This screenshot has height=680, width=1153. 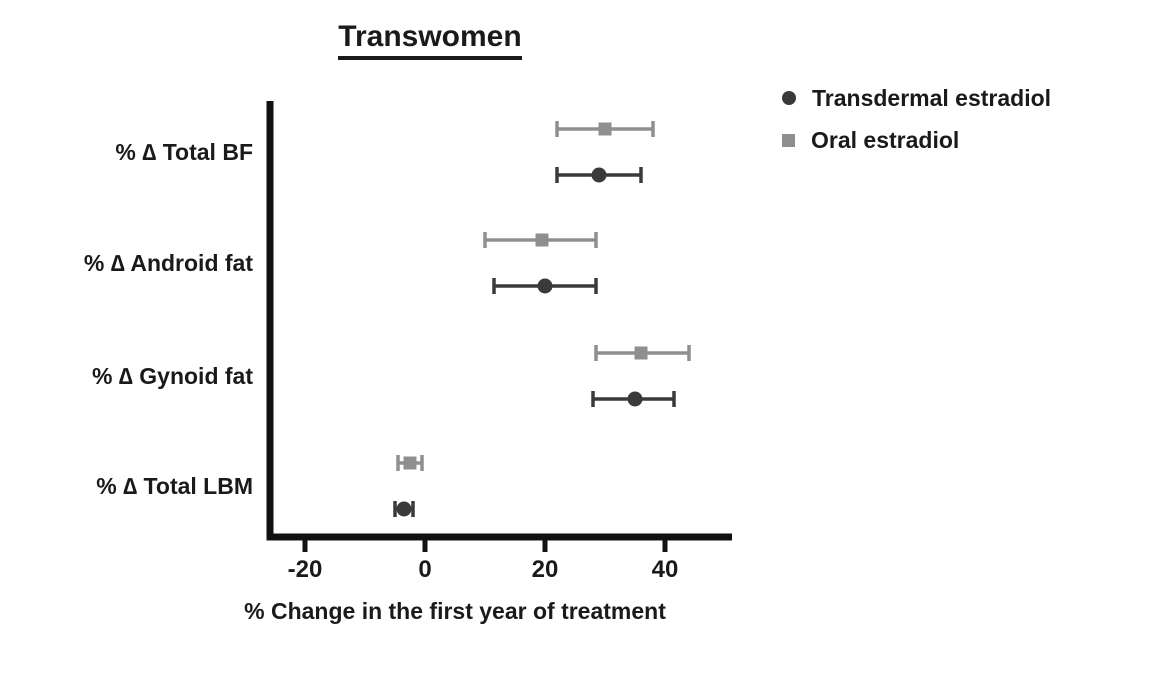 I want to click on circle-marker-icon, so click(x=789, y=98).